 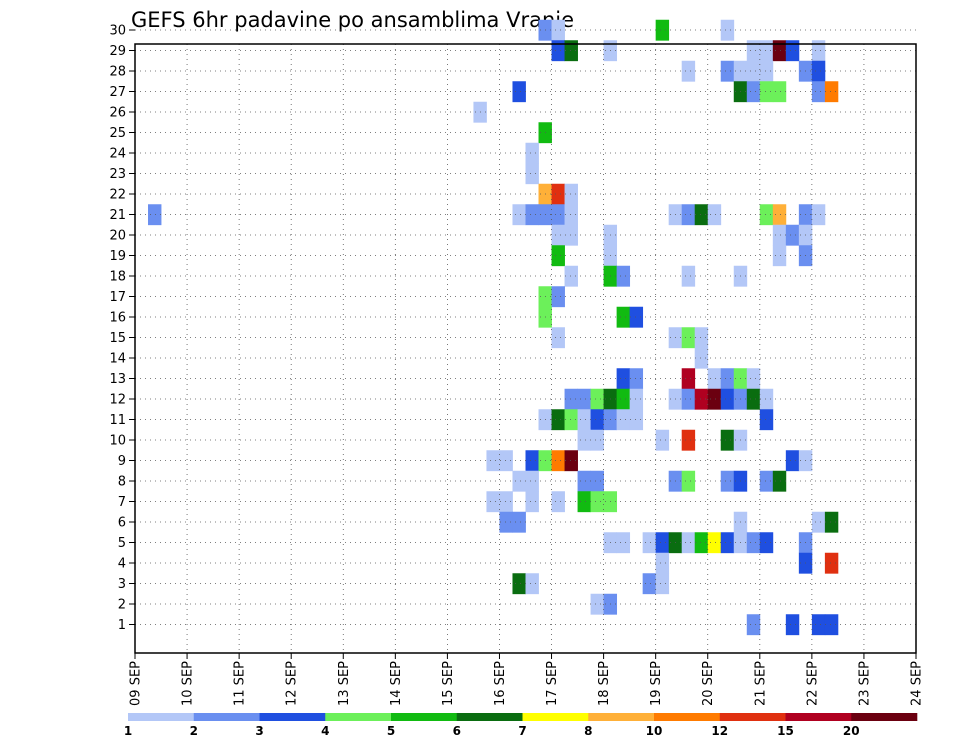 I want to click on colorbar-label: 7, so click(x=522, y=731).